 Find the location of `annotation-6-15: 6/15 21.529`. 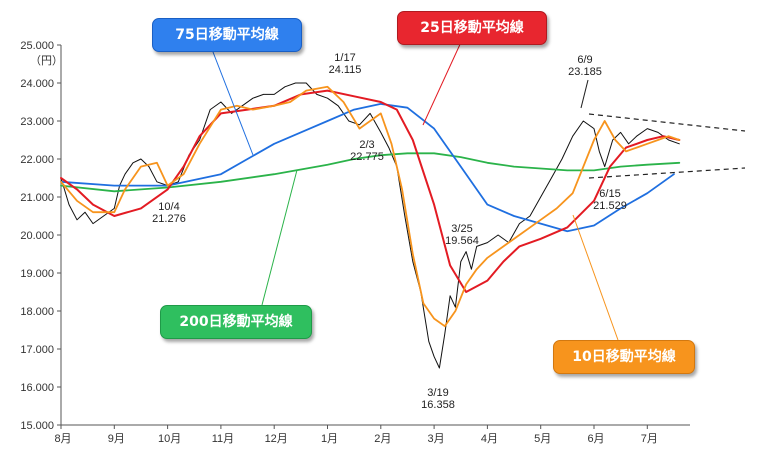

annotation-6-15: 6/15 21.529 is located at coordinates (610, 200).